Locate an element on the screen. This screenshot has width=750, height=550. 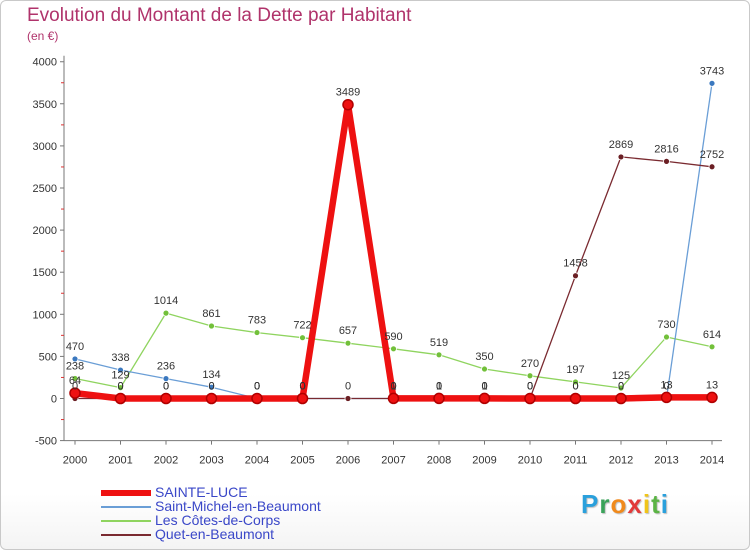
data-label: 861 is located at coordinates (211, 314).